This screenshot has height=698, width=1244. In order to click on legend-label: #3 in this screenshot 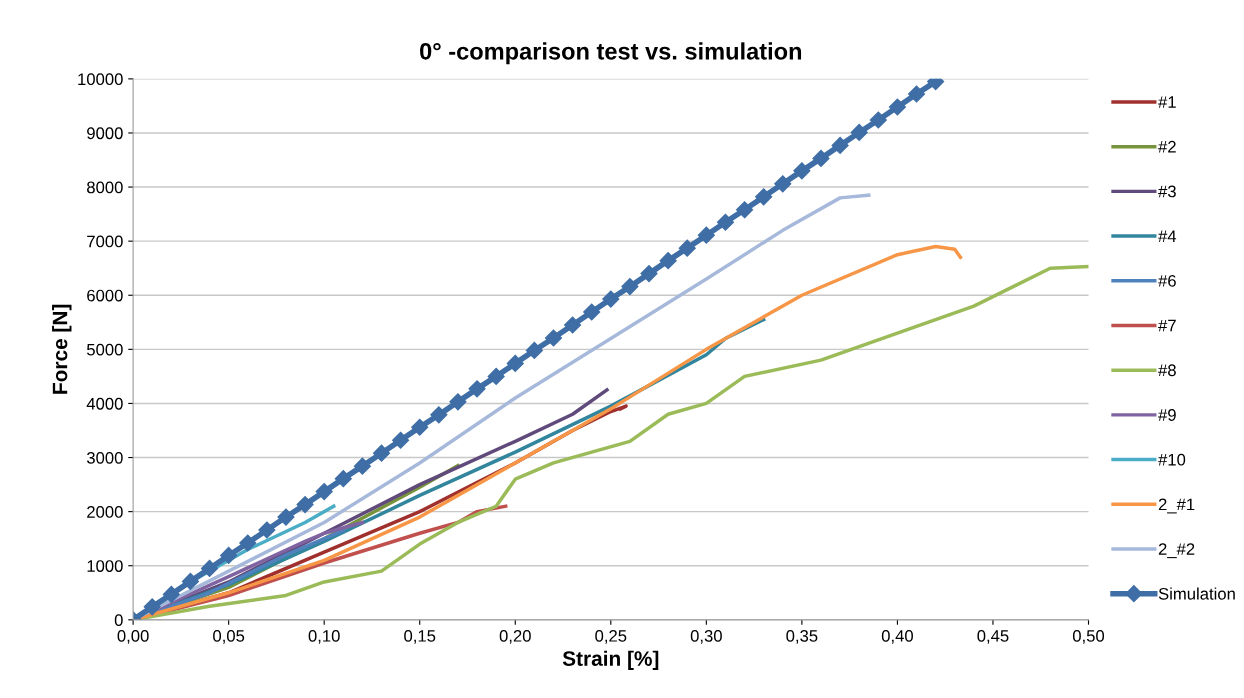, I will do `click(1167, 191)`.